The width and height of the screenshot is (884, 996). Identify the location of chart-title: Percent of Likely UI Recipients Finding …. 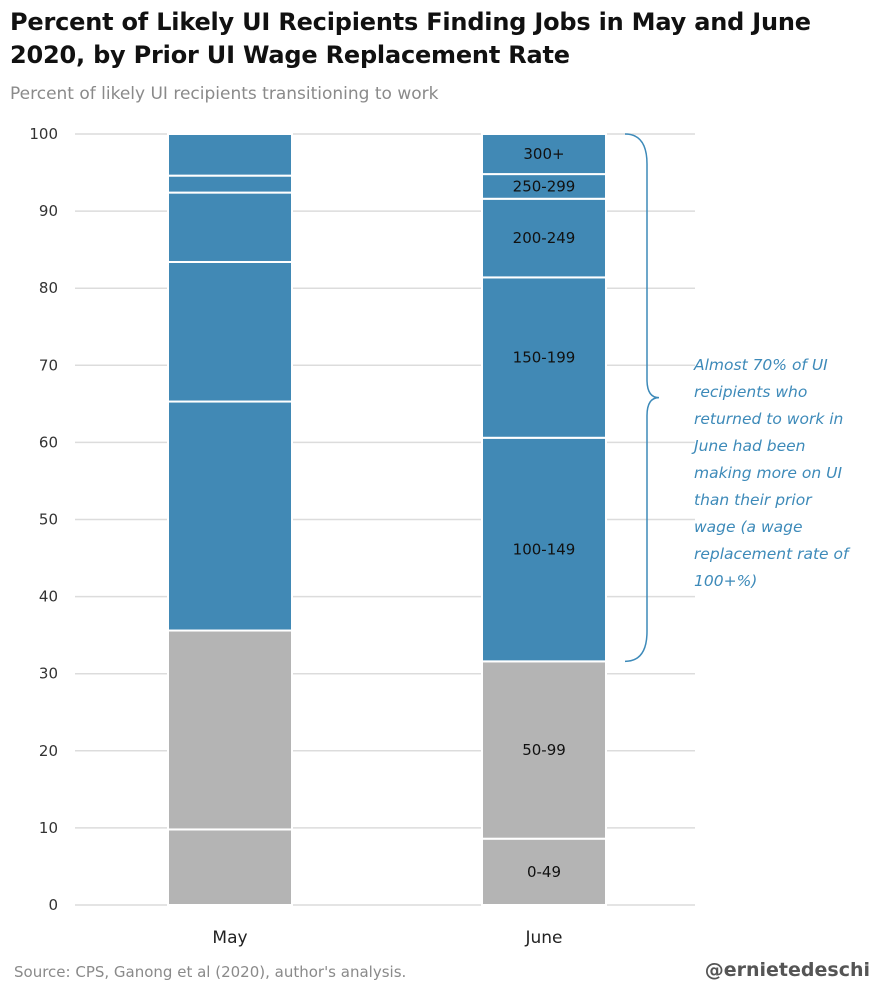
(410, 38).